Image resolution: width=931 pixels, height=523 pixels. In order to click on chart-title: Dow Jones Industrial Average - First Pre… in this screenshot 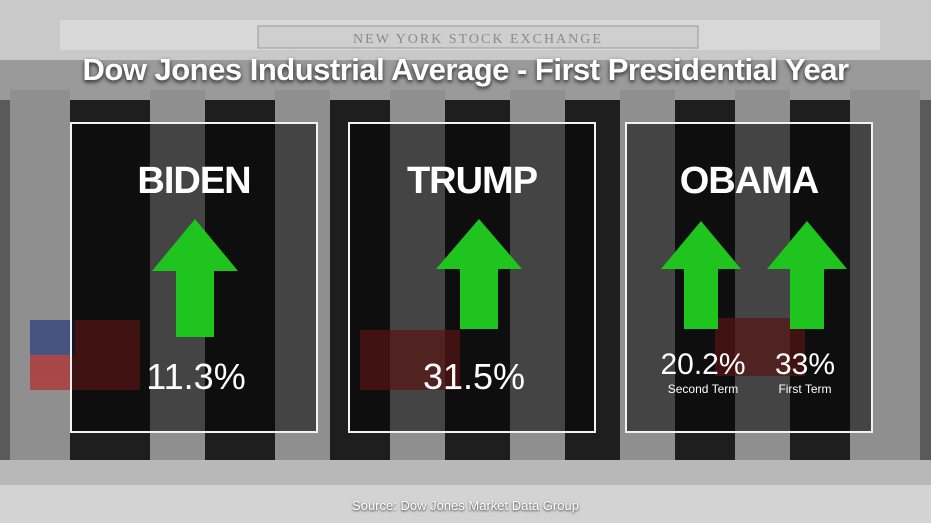, I will do `click(465, 69)`.